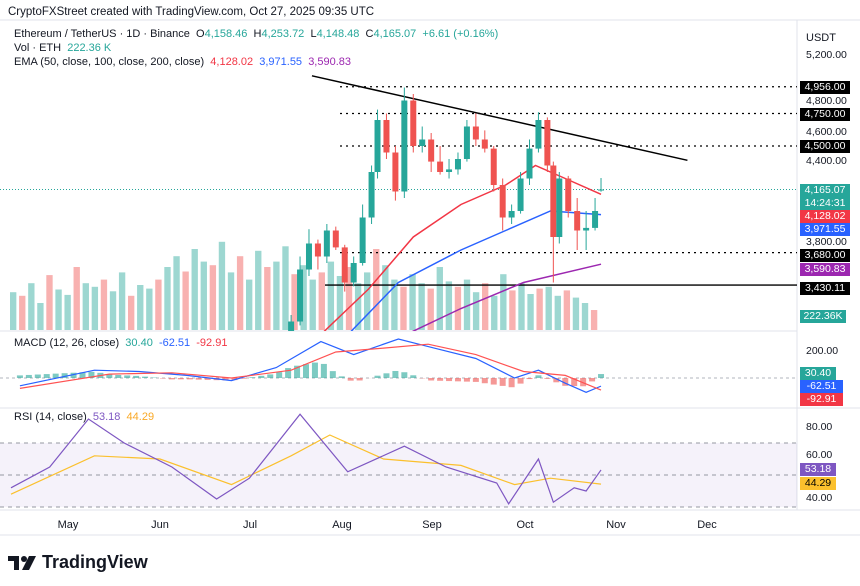 The height and width of the screenshot is (586, 860). What do you see at coordinates (818, 483) in the screenshot?
I see `rsi-ma-tag: 44.29` at bounding box center [818, 483].